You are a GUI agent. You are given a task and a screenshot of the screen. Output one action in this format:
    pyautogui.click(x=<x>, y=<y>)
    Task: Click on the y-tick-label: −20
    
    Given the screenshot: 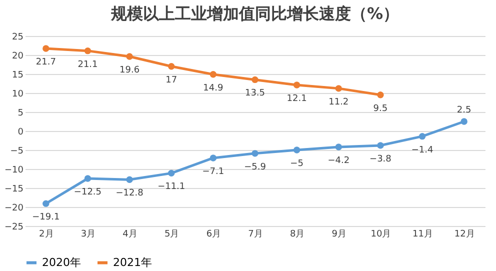 What is the action you would take?
    pyautogui.click(x=14, y=209)
    